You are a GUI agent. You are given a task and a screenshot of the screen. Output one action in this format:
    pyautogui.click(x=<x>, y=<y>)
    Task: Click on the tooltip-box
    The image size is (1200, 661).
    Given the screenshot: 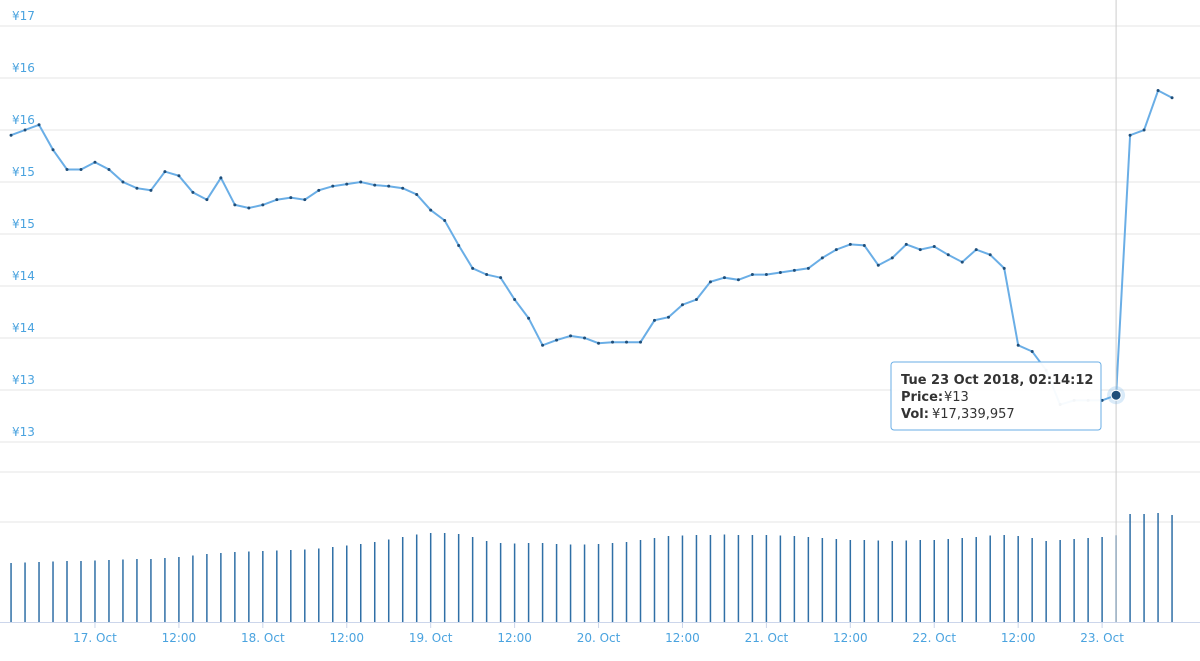 What is the action you would take?
    pyautogui.click(x=996, y=396)
    